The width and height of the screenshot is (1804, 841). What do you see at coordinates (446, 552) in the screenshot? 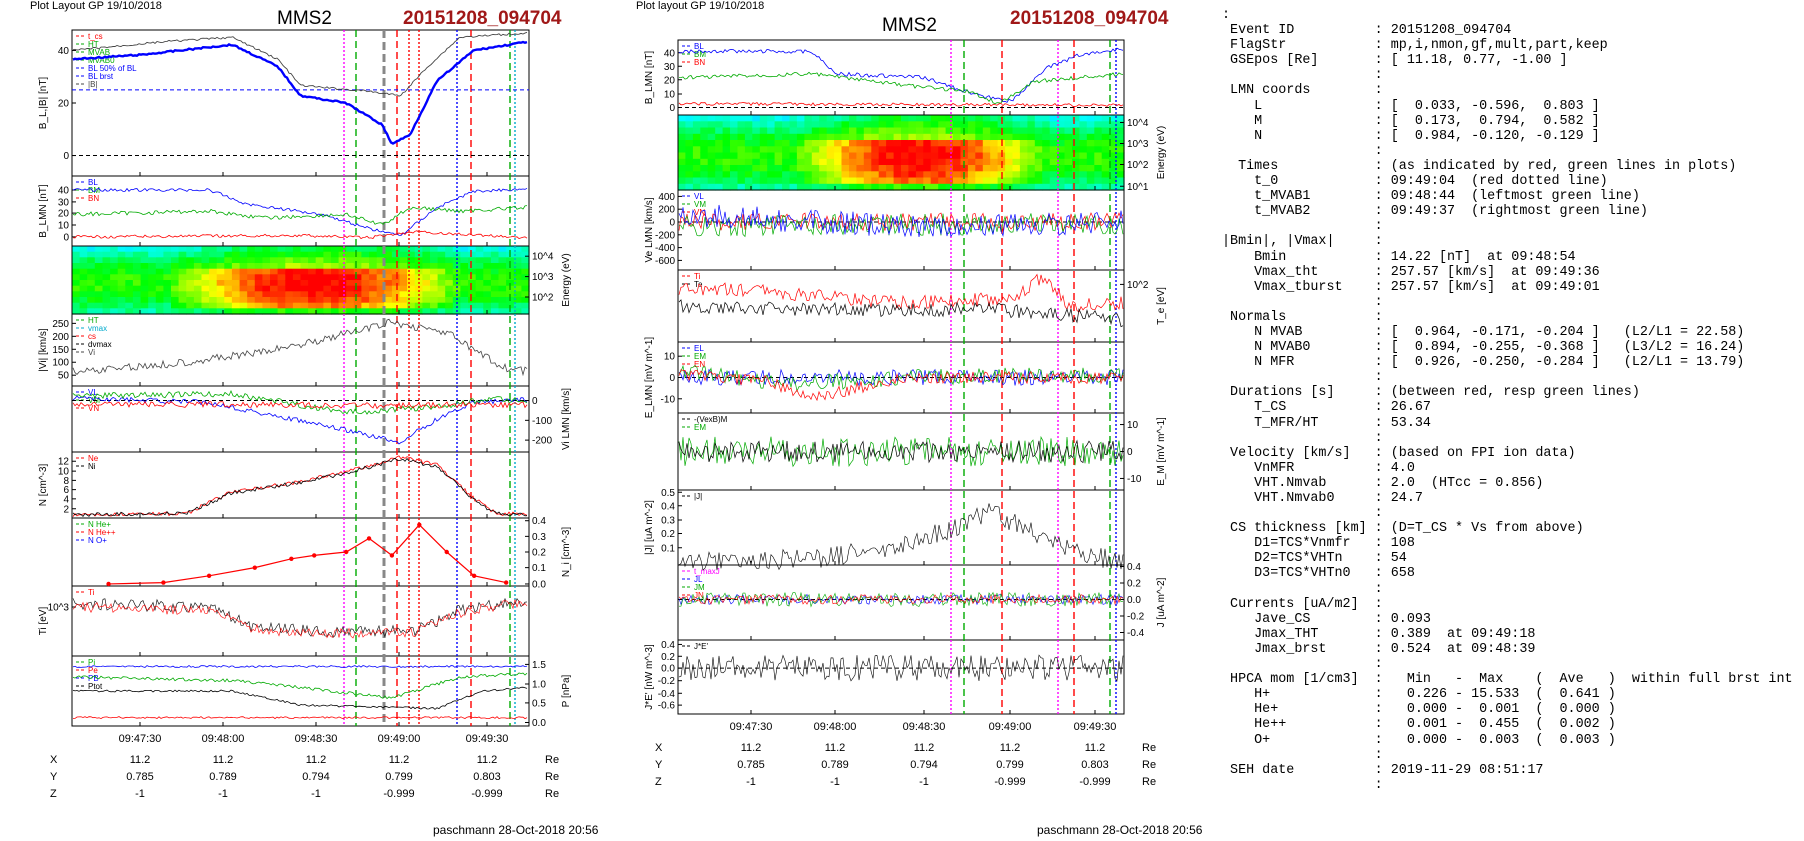
I see `he-plus-plus-point` at bounding box center [446, 552].